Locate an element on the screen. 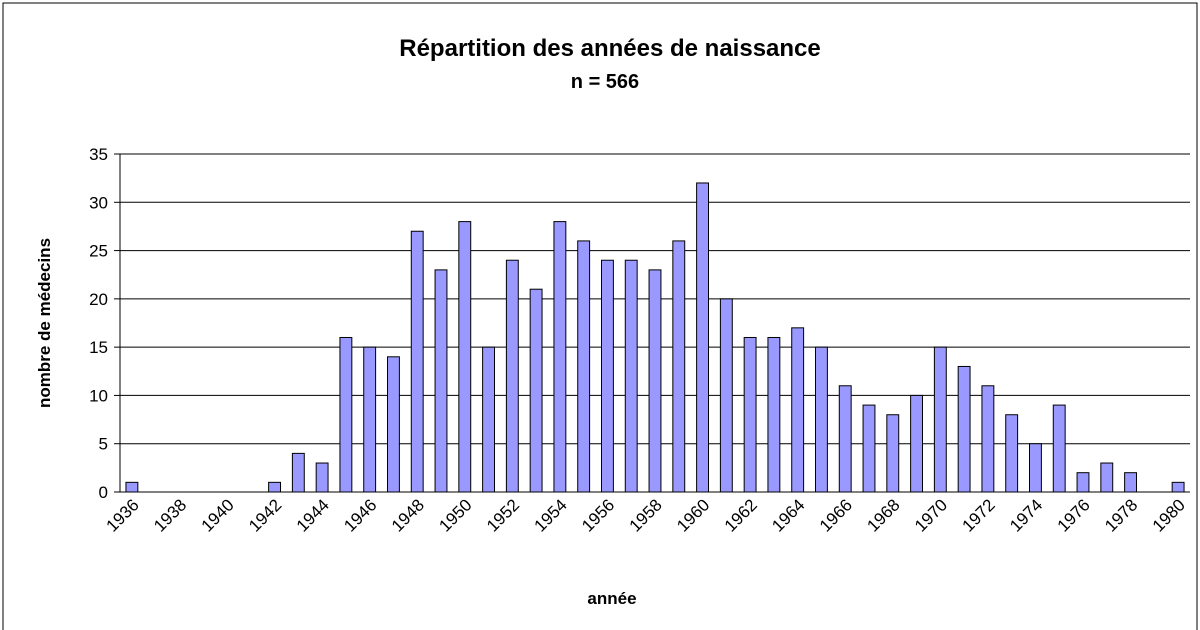 Image resolution: width=1200 pixels, height=630 pixels. y-tick-label: 0 is located at coordinates (103, 492).